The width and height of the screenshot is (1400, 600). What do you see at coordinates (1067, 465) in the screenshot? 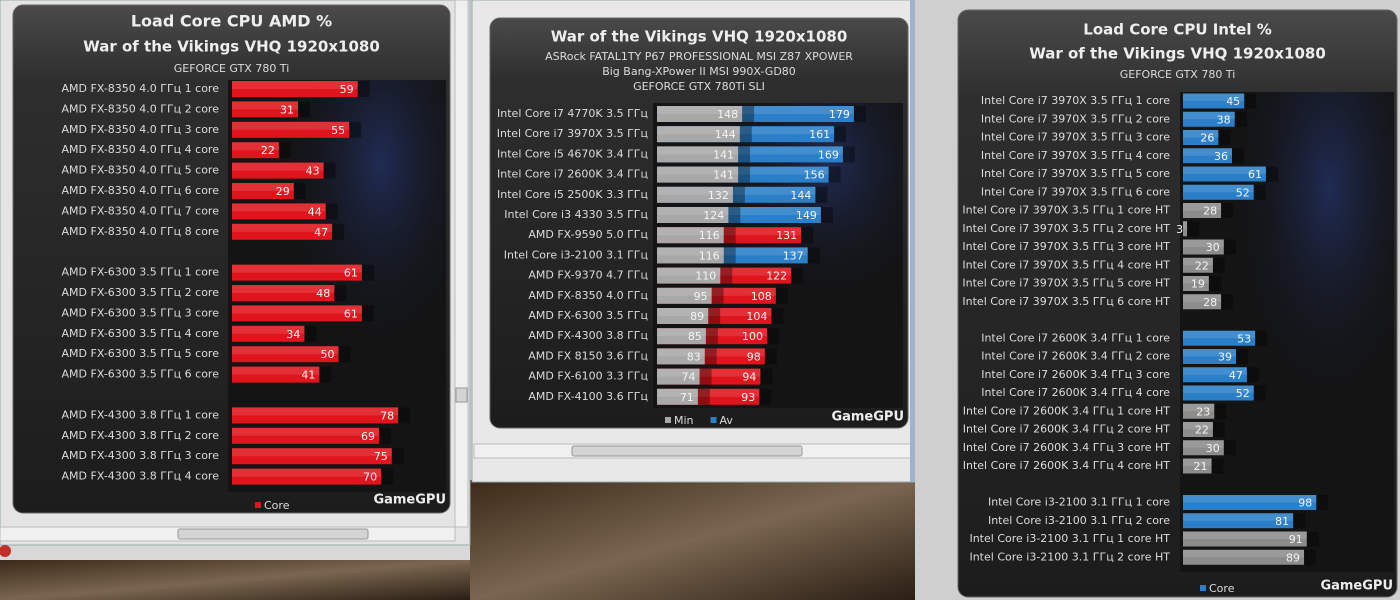
I see `category-label: Intel Core i7 2600K 3.4 ГГц 4 core HT` at bounding box center [1067, 465].